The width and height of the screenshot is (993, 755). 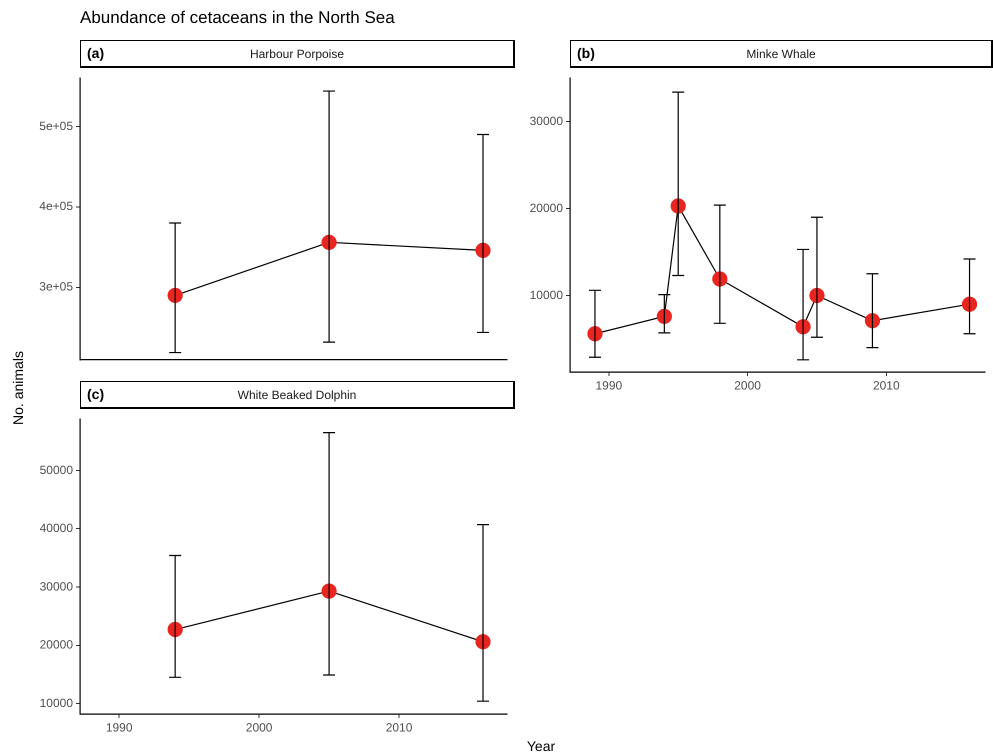 What do you see at coordinates (541, 746) in the screenshot?
I see `x-axis-title: Year` at bounding box center [541, 746].